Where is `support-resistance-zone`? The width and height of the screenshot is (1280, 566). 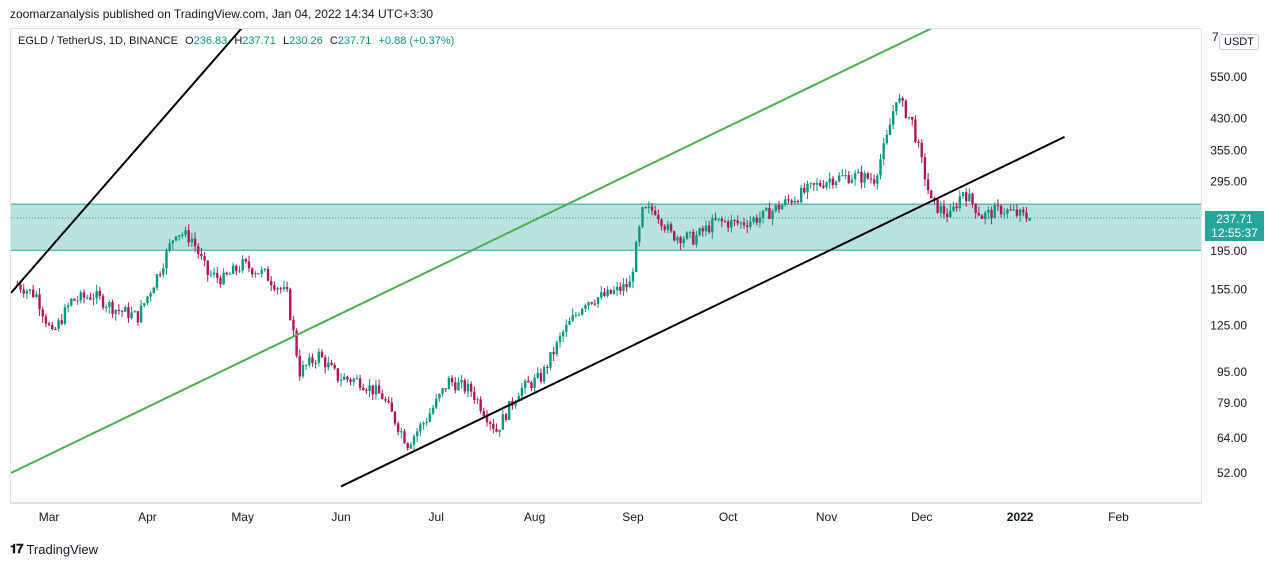
support-resistance-zone is located at coordinates (606, 227).